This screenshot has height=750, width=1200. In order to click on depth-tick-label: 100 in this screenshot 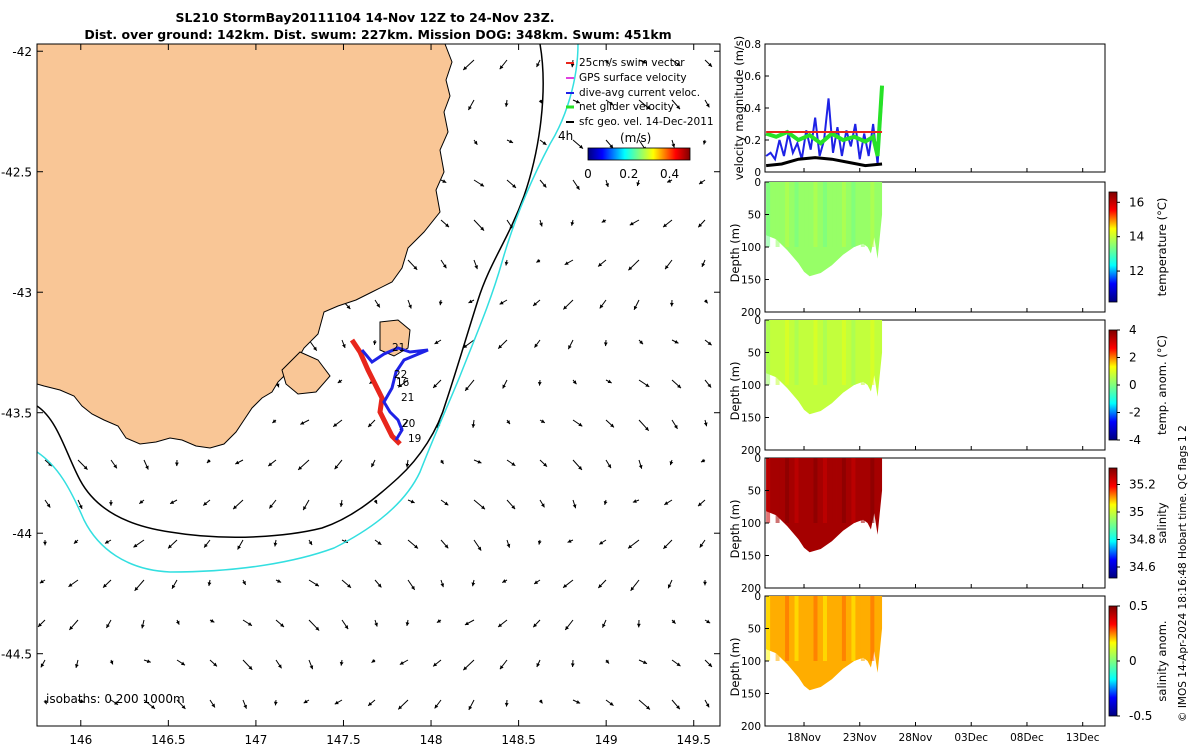, I will do `click(751, 524)`.